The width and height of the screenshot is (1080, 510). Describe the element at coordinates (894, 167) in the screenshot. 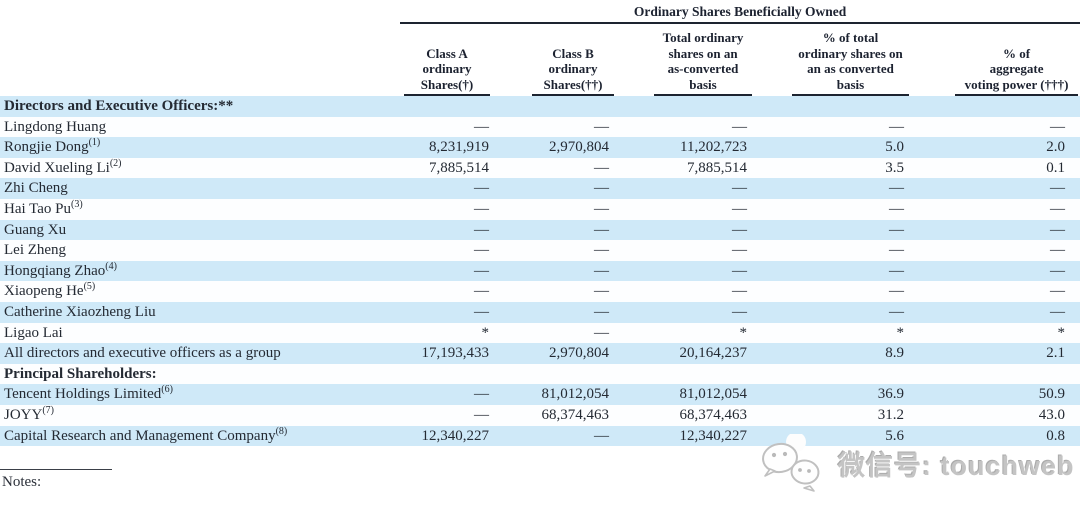

I see `value-cell: 3.5` at that location.